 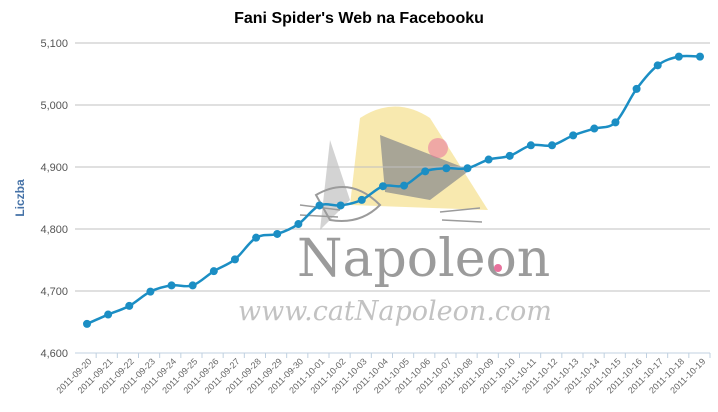 I want to click on y-tick-label: 4,800, so click(x=54, y=230).